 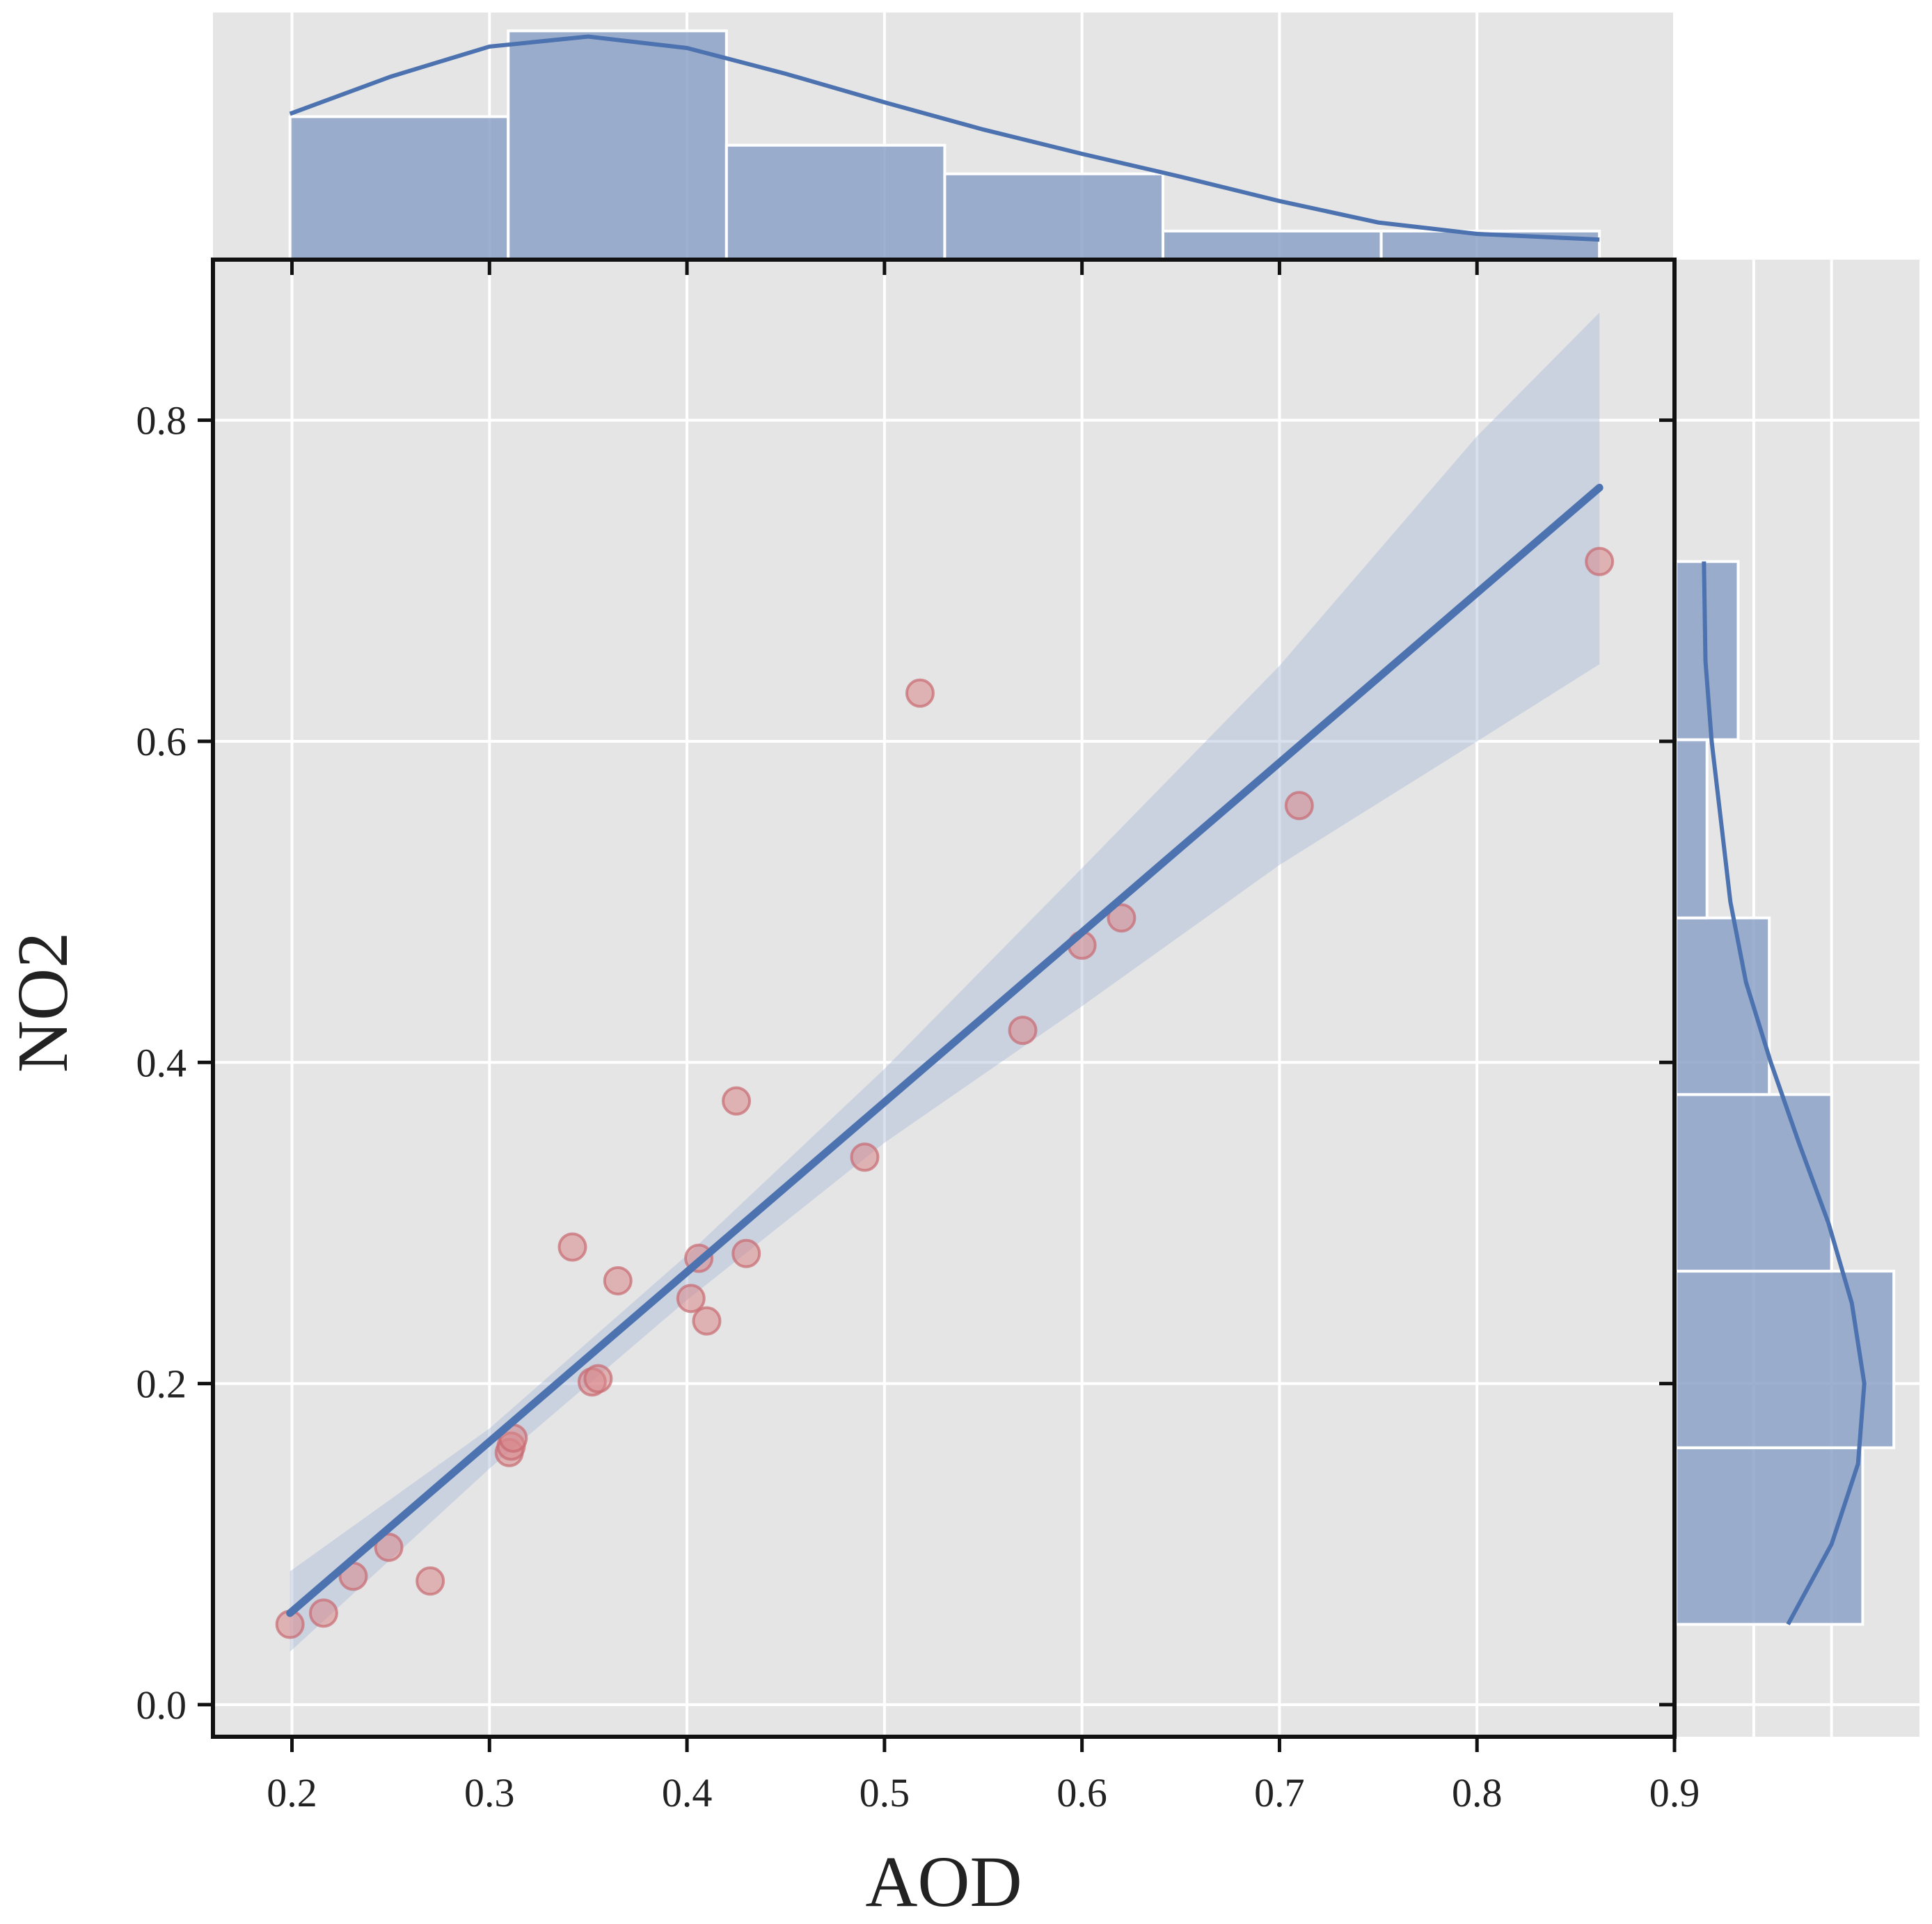 What do you see at coordinates (1081, 1792) in the screenshot?
I see `x-tick-label: 0.6` at bounding box center [1081, 1792].